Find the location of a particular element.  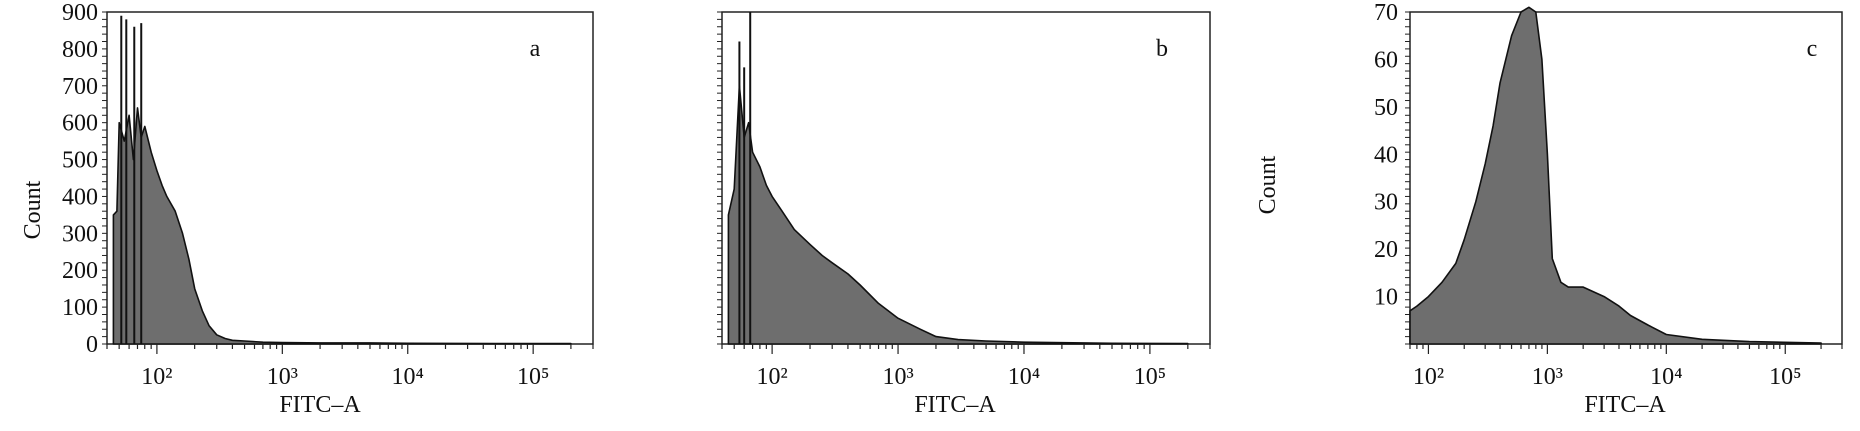

panel-label: a is located at coordinates (535, 49).